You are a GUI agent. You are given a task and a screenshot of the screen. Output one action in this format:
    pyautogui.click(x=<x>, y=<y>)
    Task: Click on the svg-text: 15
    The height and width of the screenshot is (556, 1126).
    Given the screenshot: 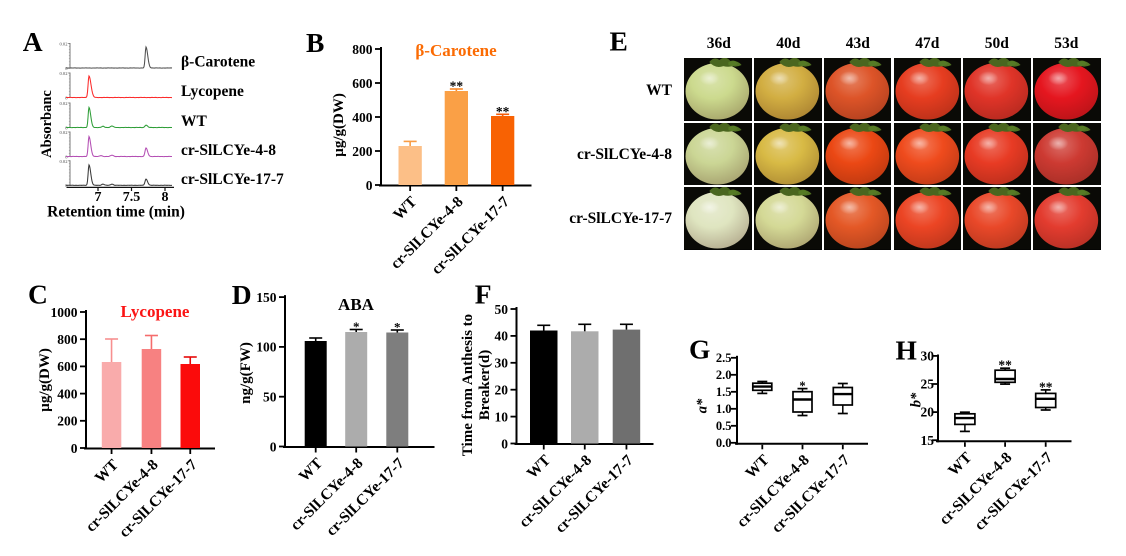 What is the action you would take?
    pyautogui.click(x=928, y=440)
    